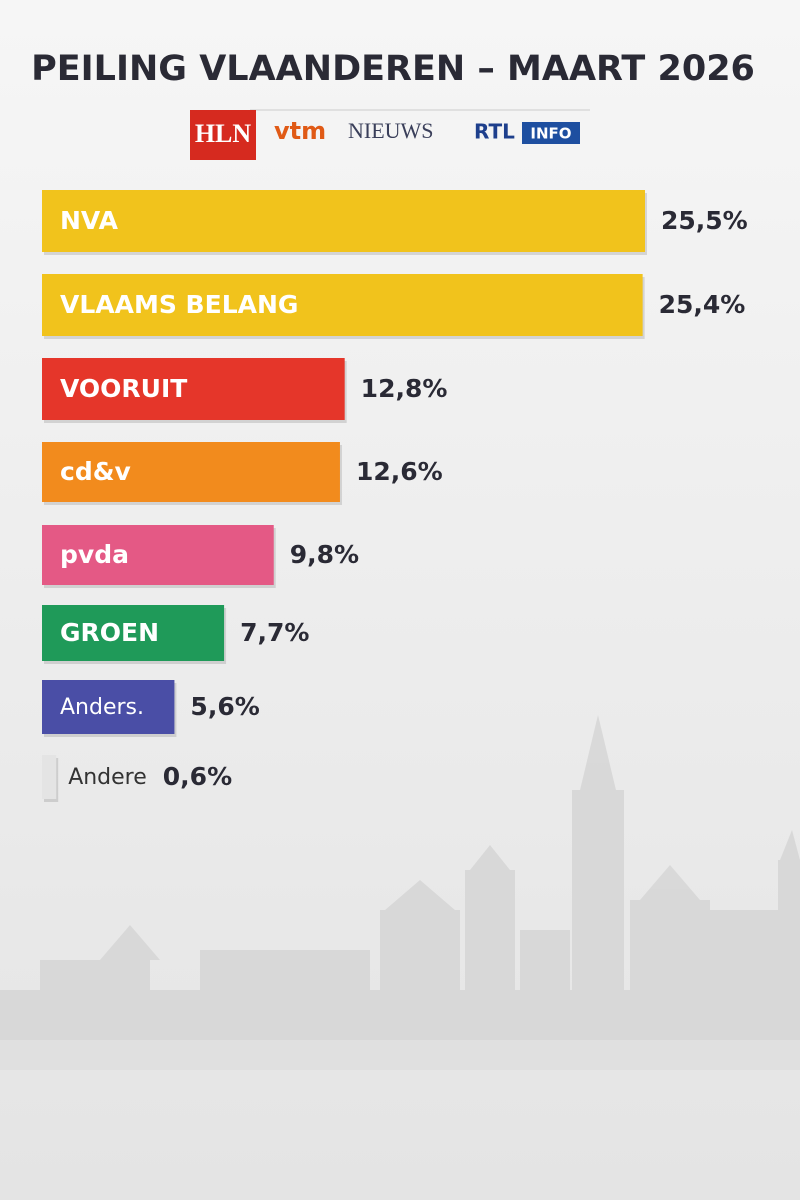 Image resolution: width=800 pixels, height=1200 pixels. Describe the element at coordinates (107, 777) in the screenshot. I see `party-label: Andere` at that location.